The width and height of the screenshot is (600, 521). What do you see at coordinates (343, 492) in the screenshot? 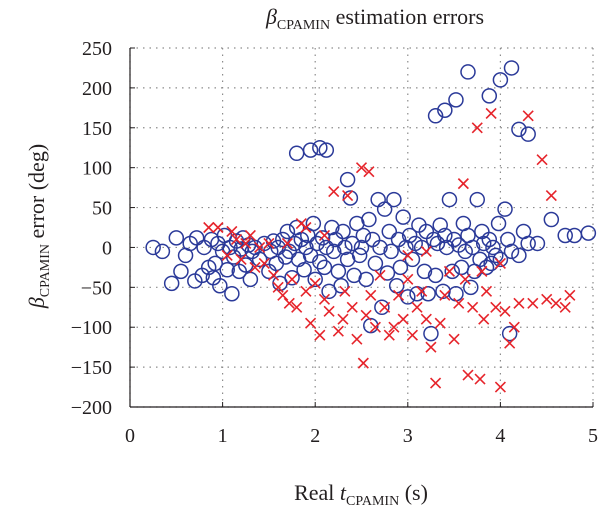
I see `x-axis-label-symbol: t` at bounding box center [343, 492].